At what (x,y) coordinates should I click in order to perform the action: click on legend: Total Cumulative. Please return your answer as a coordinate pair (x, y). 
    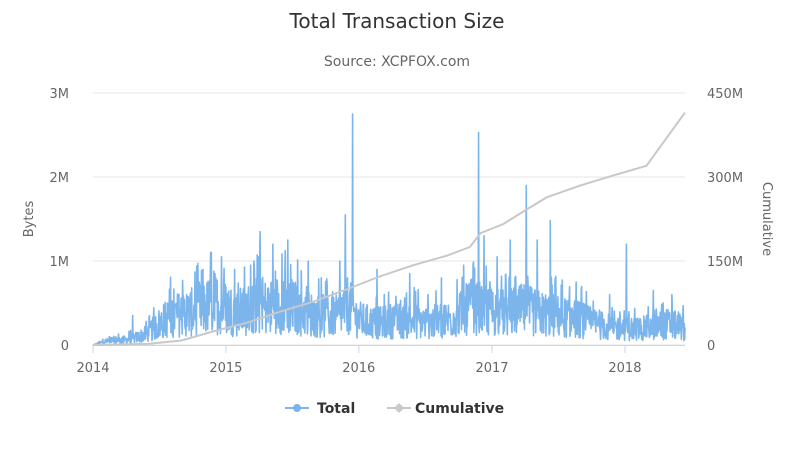
    Looking at the image, I should click on (394, 409).